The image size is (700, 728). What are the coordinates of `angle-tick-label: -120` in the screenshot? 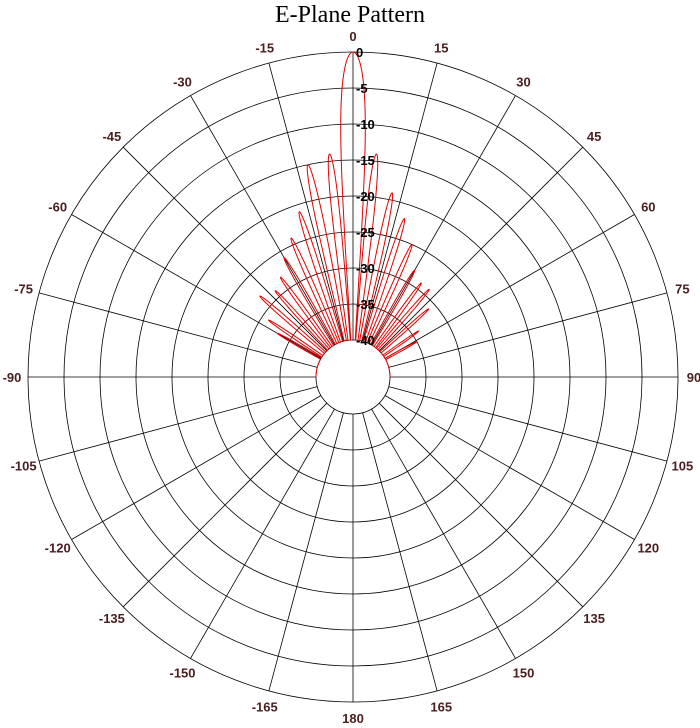 It's located at (58, 548).